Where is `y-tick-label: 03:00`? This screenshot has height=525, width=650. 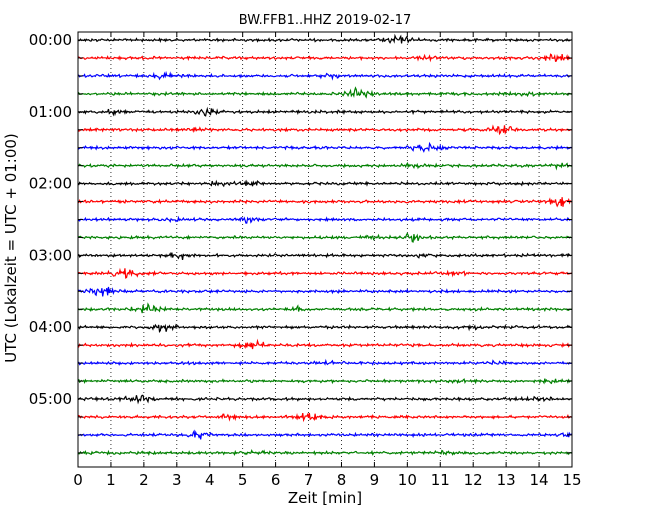 y-tick-label: 03:00 is located at coordinates (50, 255).